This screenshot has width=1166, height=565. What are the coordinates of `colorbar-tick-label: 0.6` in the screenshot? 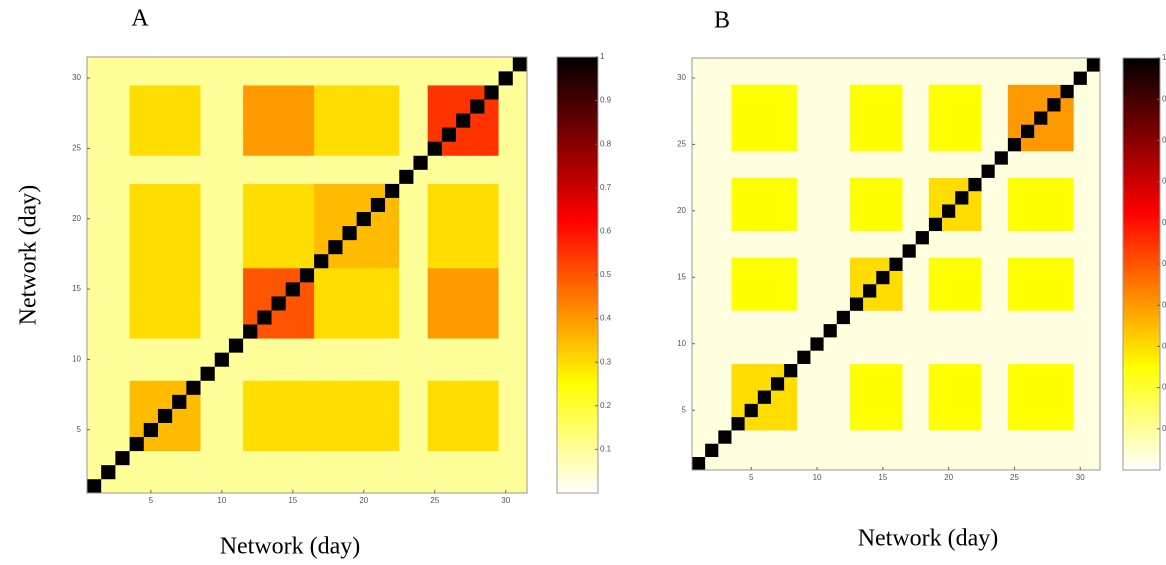 It's located at (1164, 222).